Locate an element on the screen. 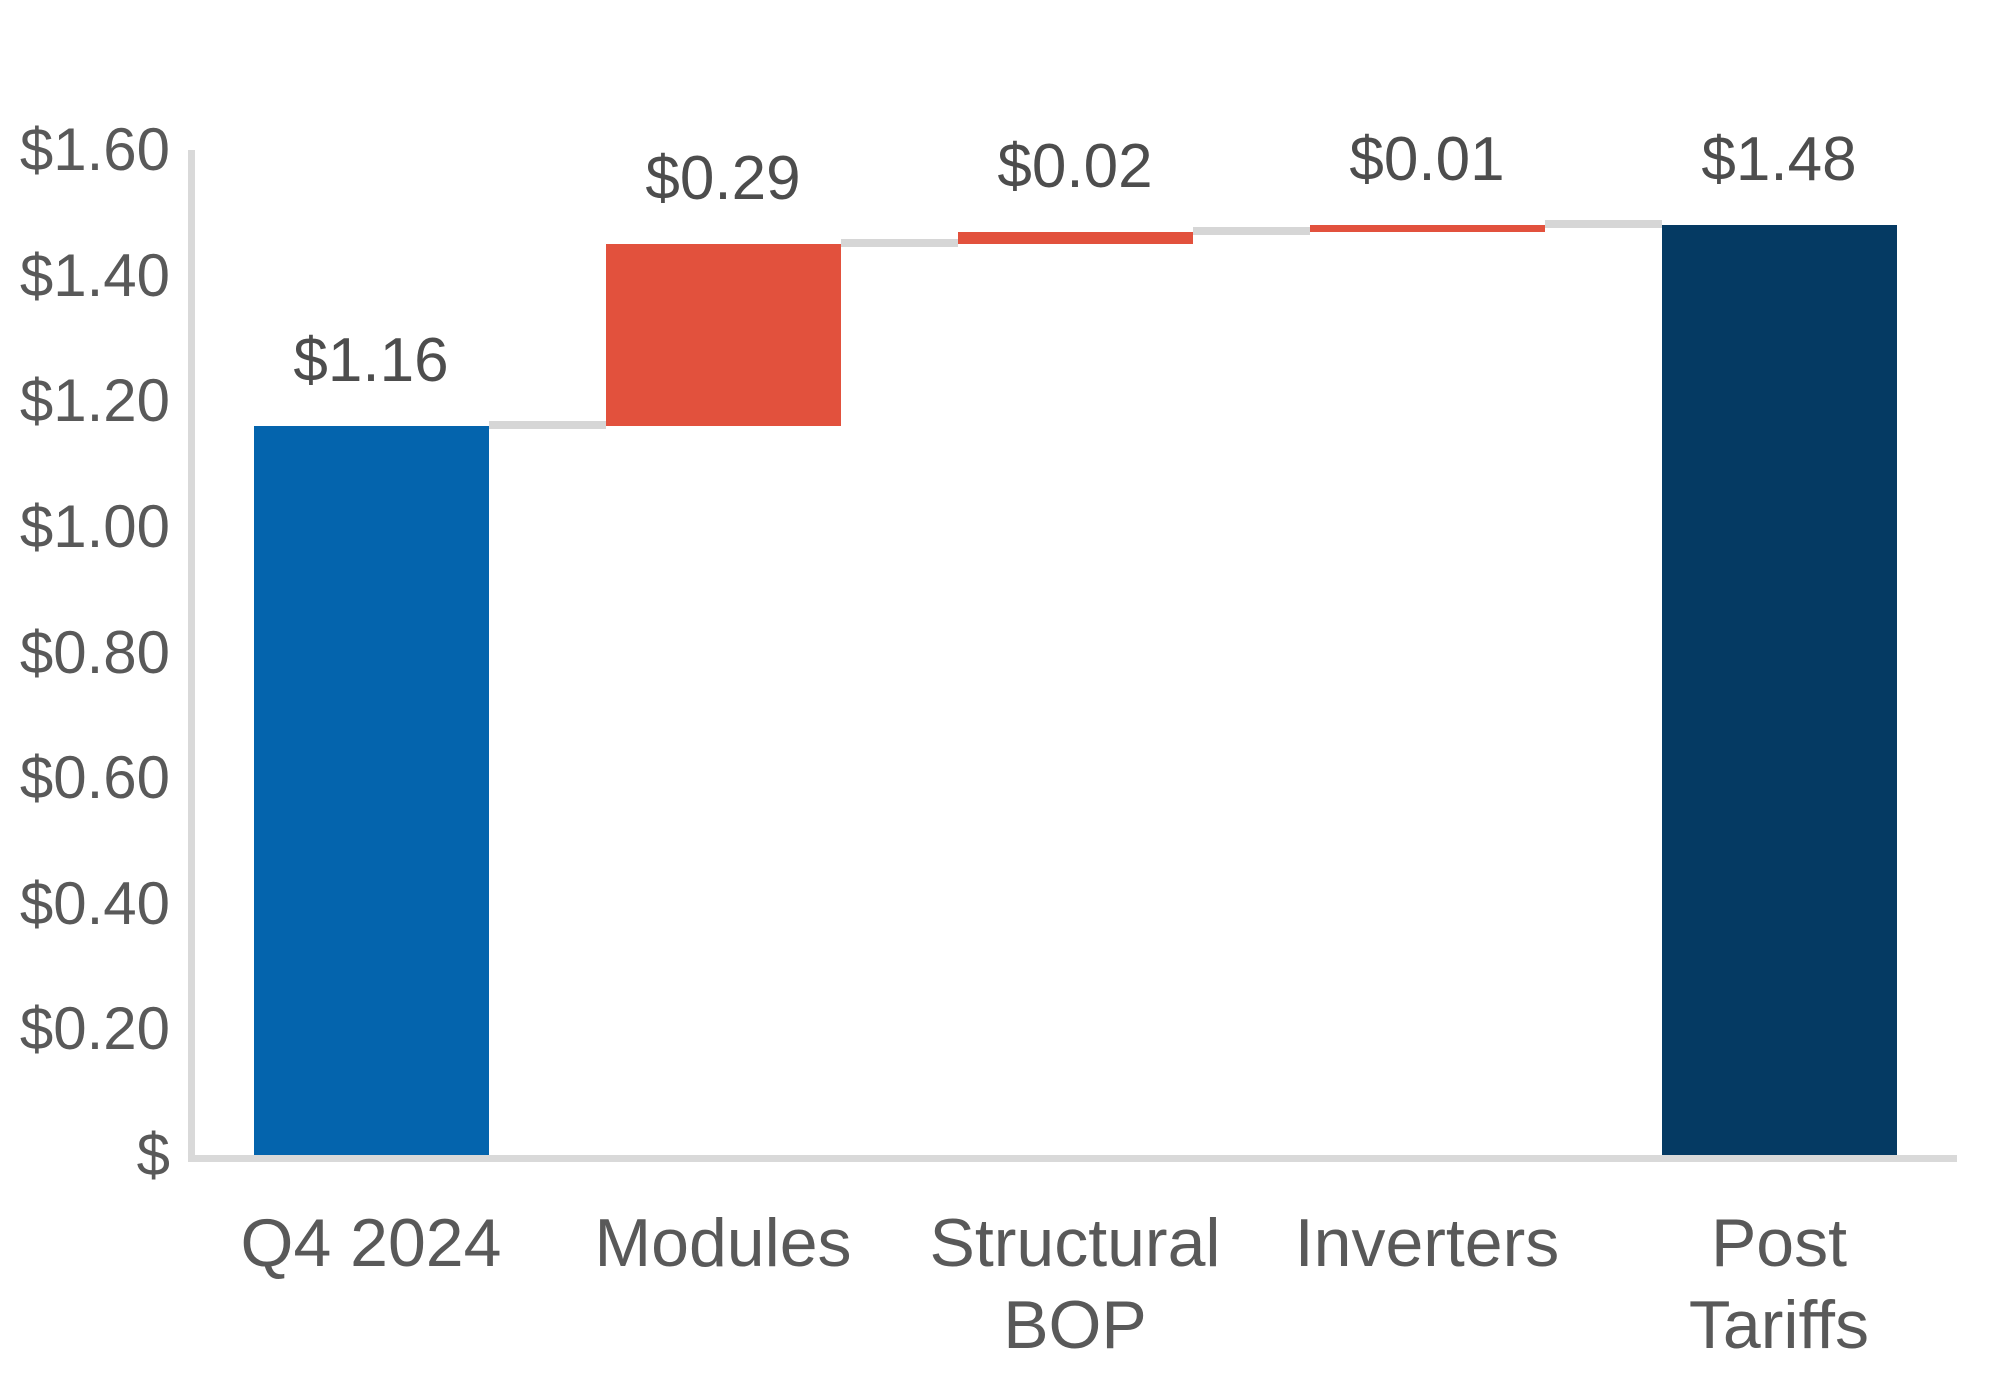 This screenshot has width=2000, height=1385. category-label-q4-2024: Q4 2024 is located at coordinates (371, 1243).